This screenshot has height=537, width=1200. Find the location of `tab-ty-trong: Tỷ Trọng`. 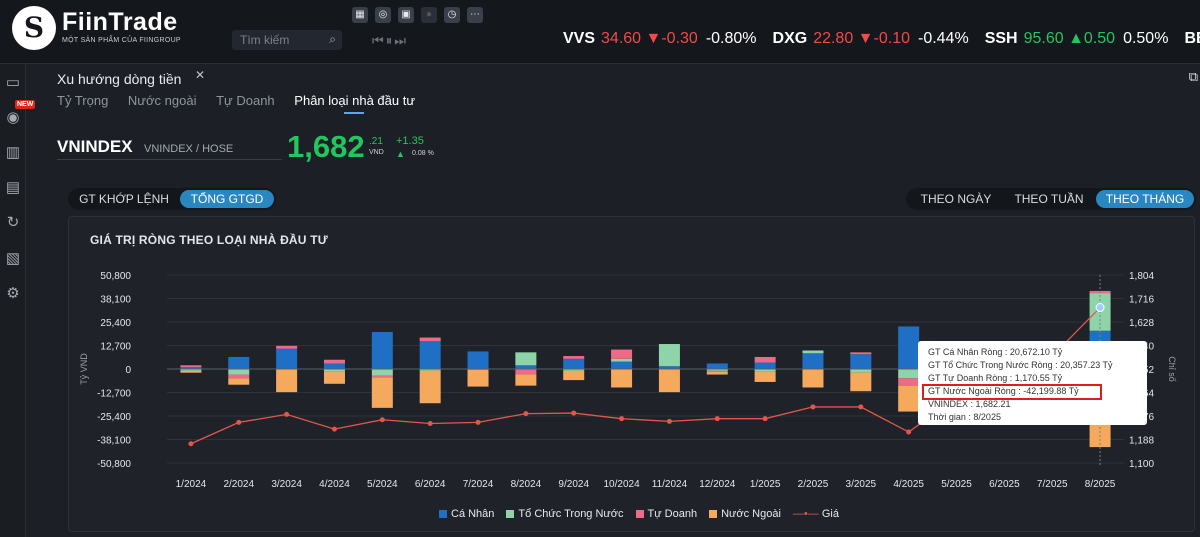

tab-ty-trong: Tỷ Trọng is located at coordinates (83, 100).